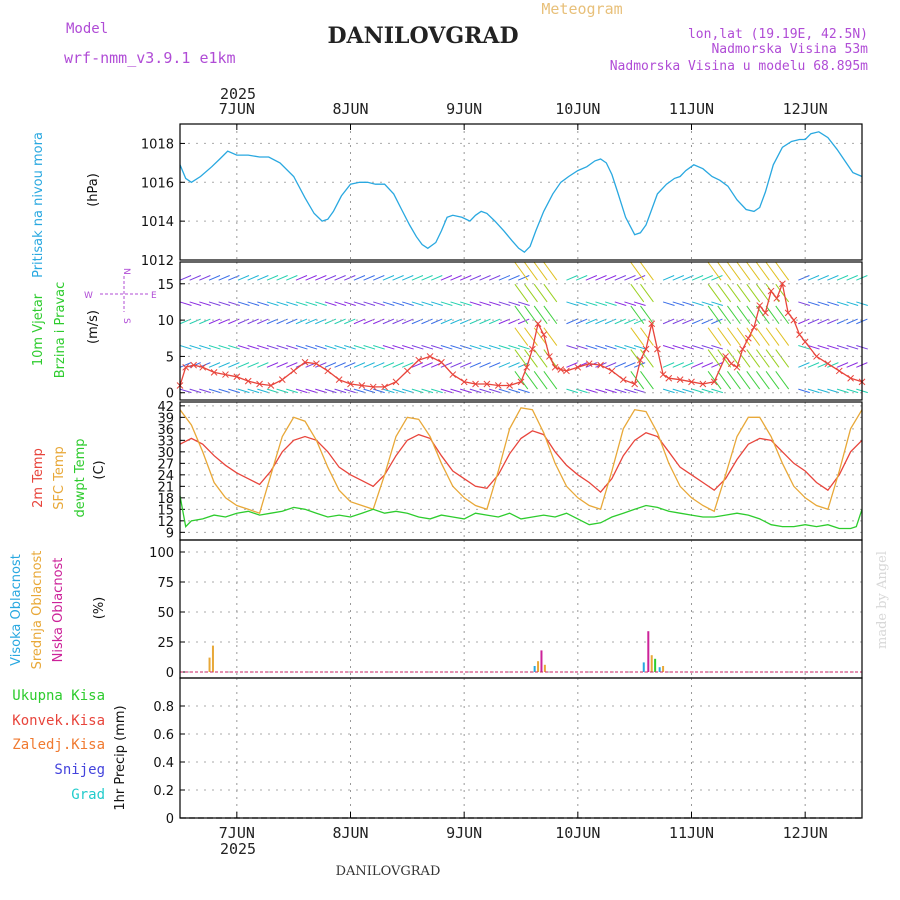 This screenshot has height=900, width=900. I want to click on cloud-high-label: Visoka Oblacnost, so click(16, 610).